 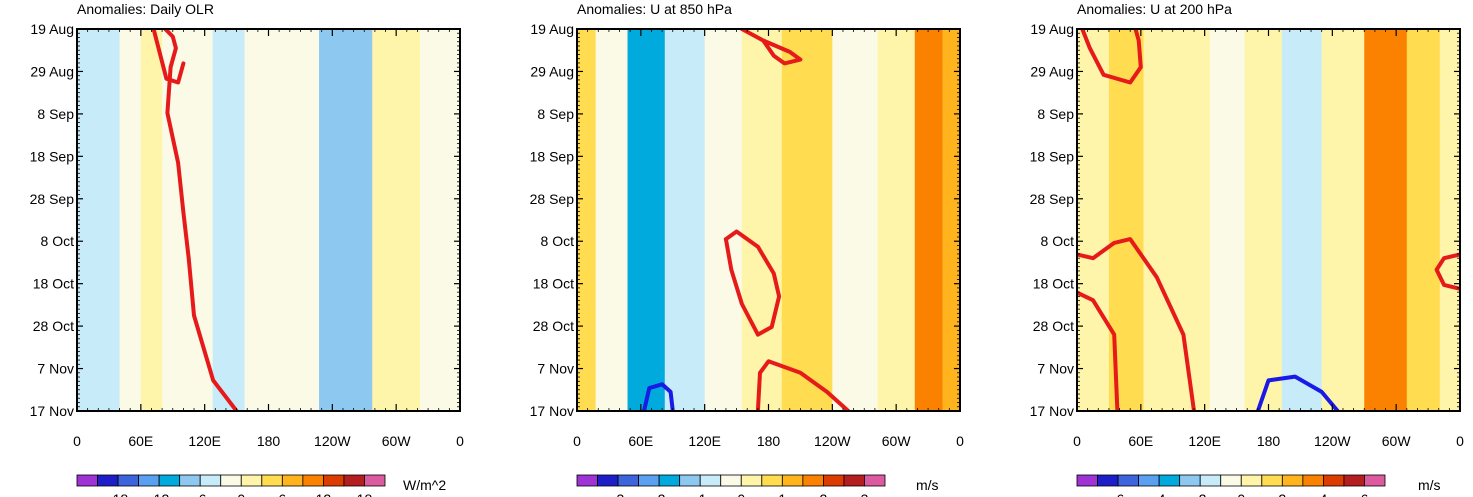 I want to click on colorbar-label: -3, so click(x=618, y=494).